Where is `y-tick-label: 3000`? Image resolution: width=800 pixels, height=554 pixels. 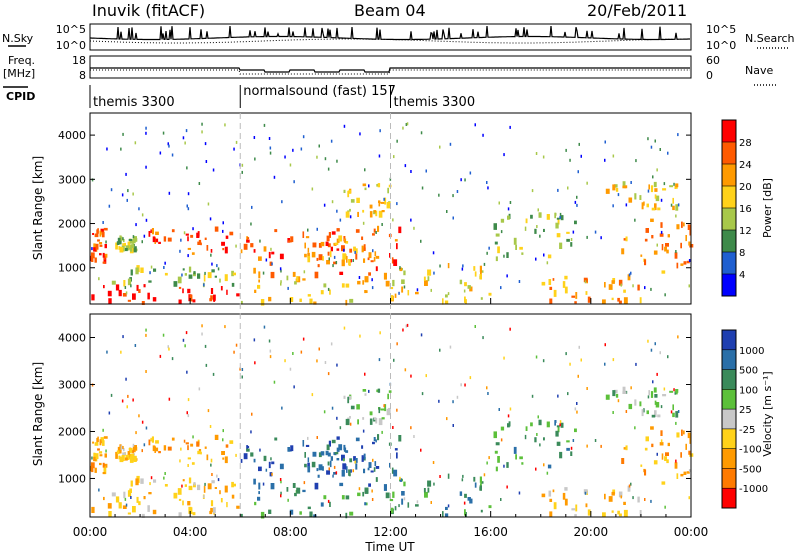 y-tick-label: 3000 is located at coordinates (72, 179).